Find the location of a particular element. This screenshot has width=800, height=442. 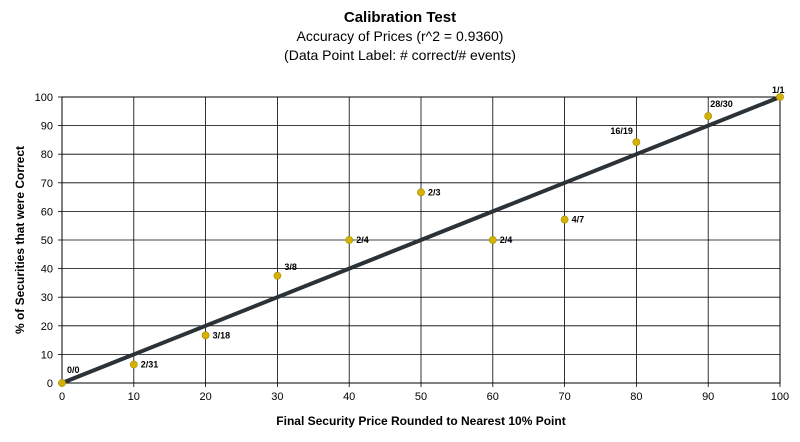

x-tick-label: 0 is located at coordinates (62, 397).